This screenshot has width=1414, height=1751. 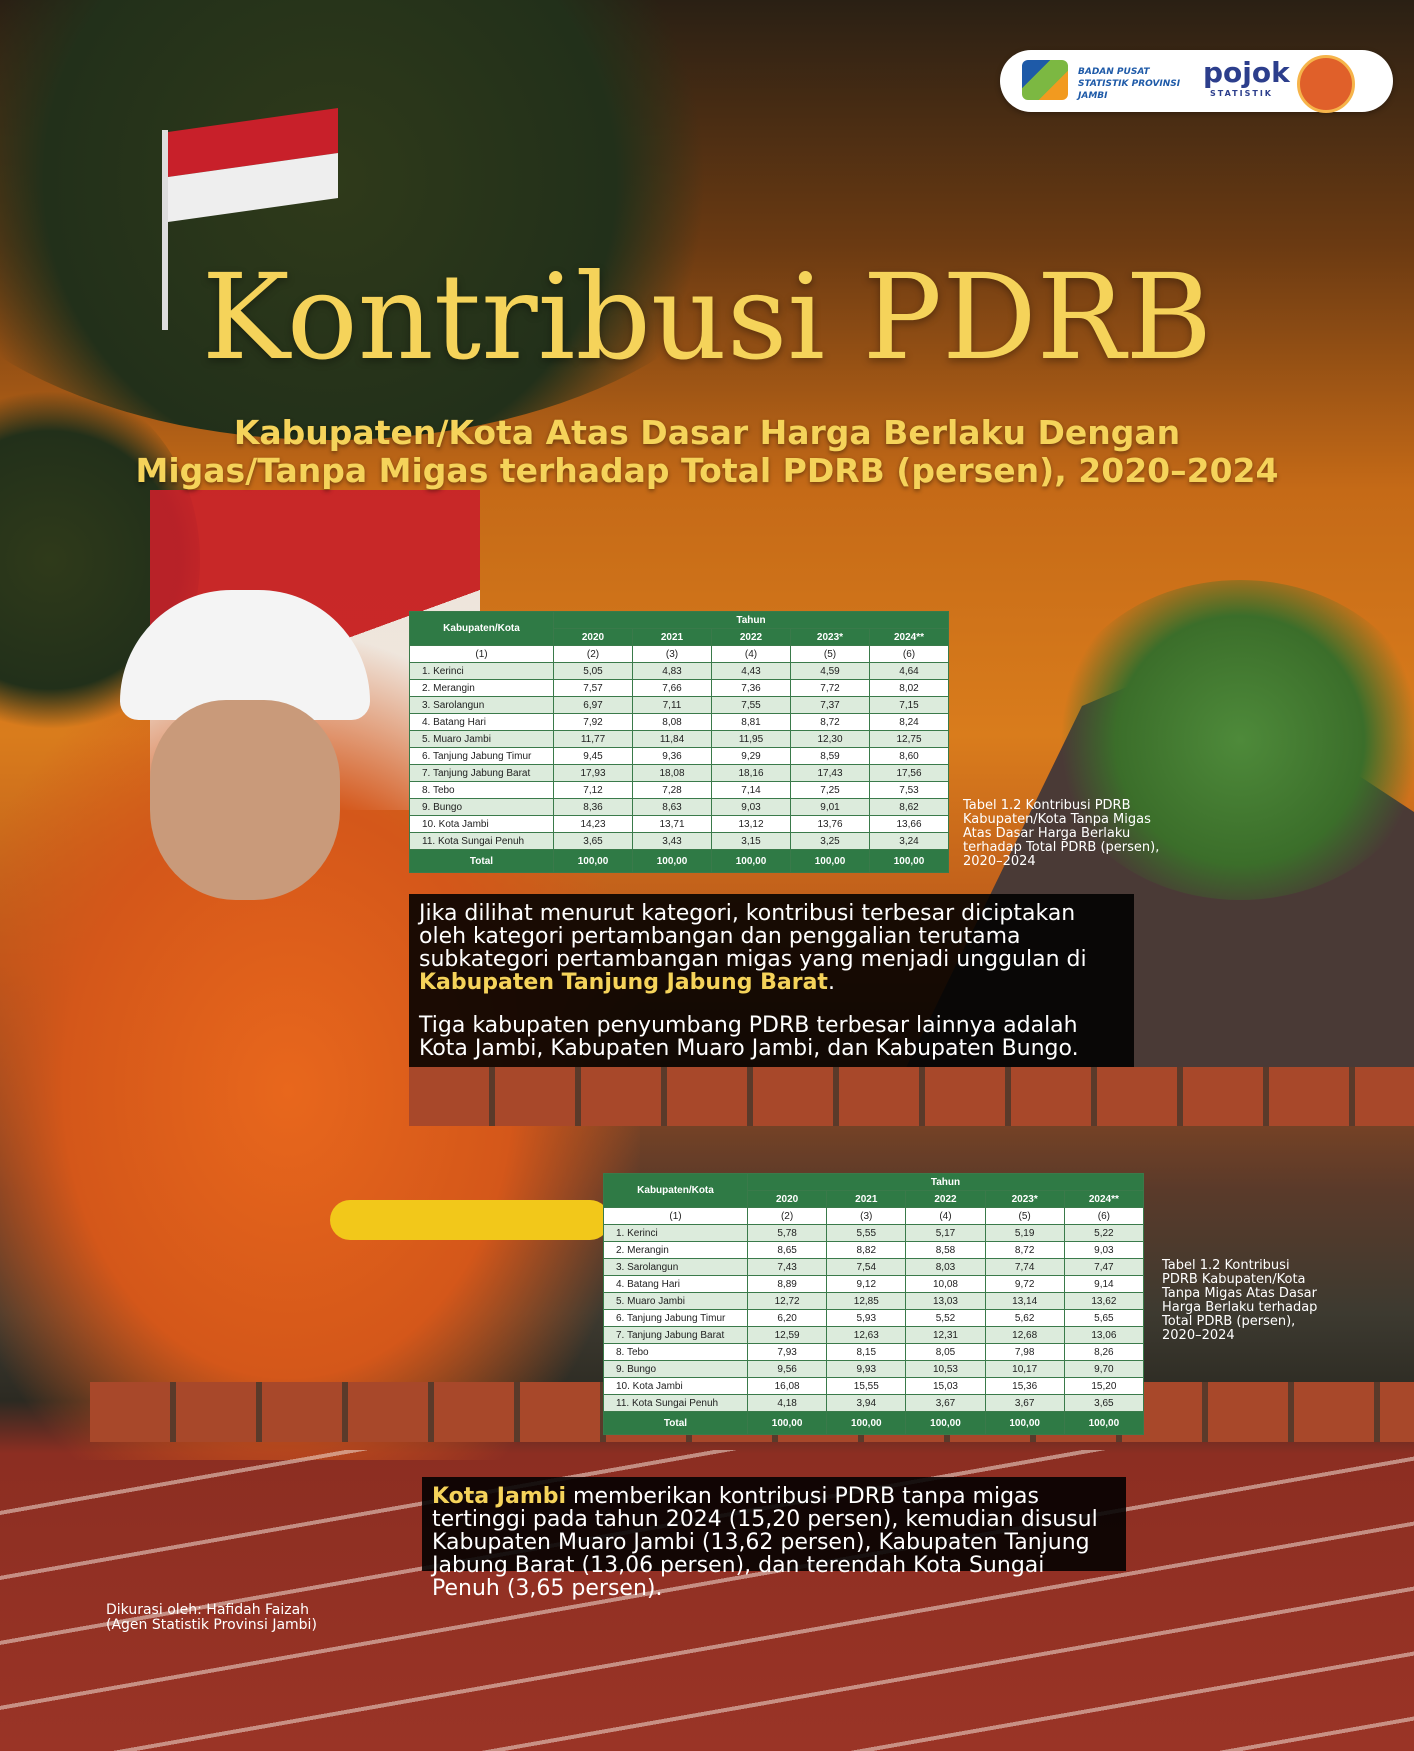 What do you see at coordinates (672, 722) in the screenshot?
I see `cell: 8,08` at bounding box center [672, 722].